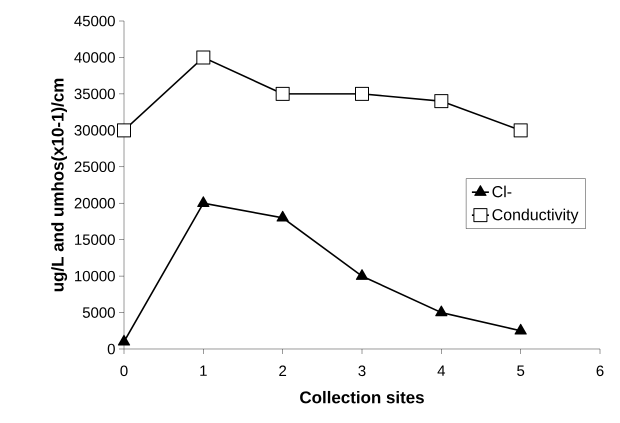  What do you see at coordinates (98, 312) in the screenshot?
I see `y-tick-label: 5000` at bounding box center [98, 312].